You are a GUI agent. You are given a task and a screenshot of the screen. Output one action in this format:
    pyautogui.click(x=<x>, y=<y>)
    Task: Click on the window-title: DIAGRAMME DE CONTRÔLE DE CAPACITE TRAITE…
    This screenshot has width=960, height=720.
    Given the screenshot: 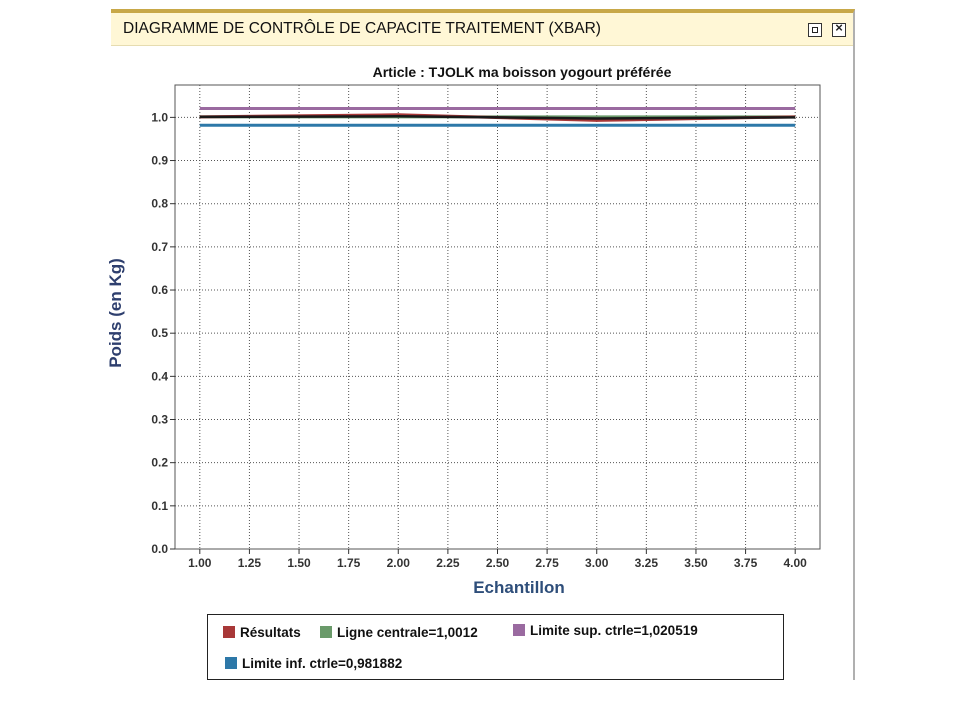 What is the action you would take?
    pyautogui.click(x=362, y=28)
    